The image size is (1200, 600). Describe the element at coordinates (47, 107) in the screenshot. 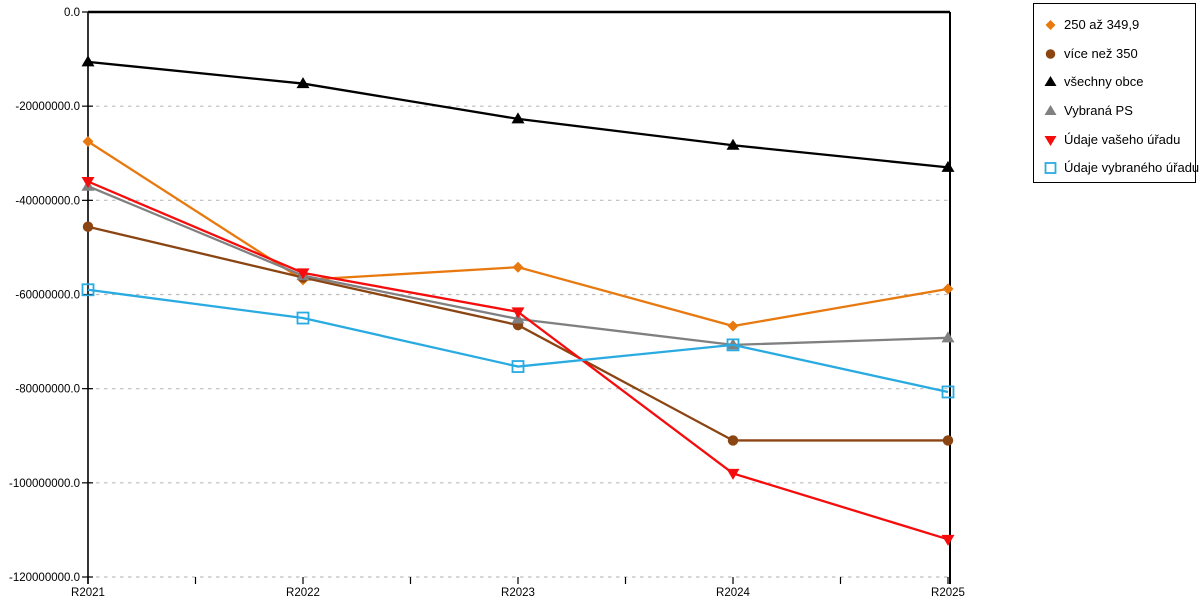

I see `y-tick-label: -20000000.0` at that location.